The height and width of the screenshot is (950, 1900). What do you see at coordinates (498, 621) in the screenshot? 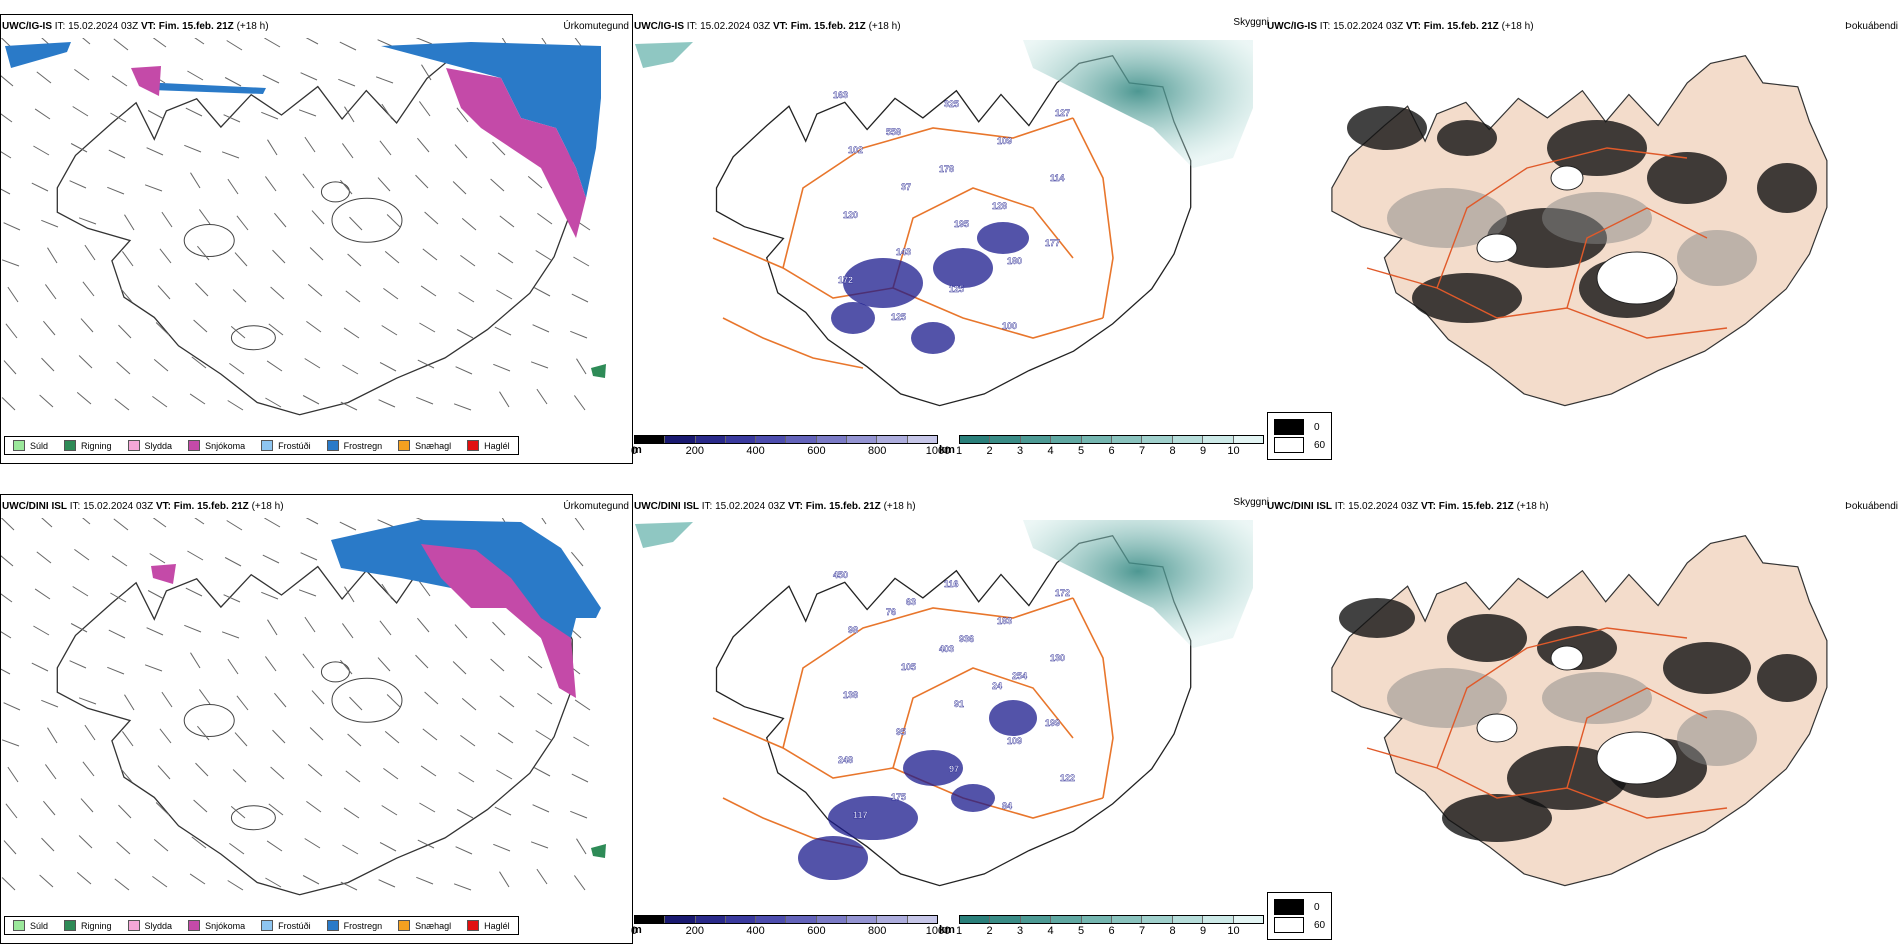
I see `snow-area` at bounding box center [498, 621].